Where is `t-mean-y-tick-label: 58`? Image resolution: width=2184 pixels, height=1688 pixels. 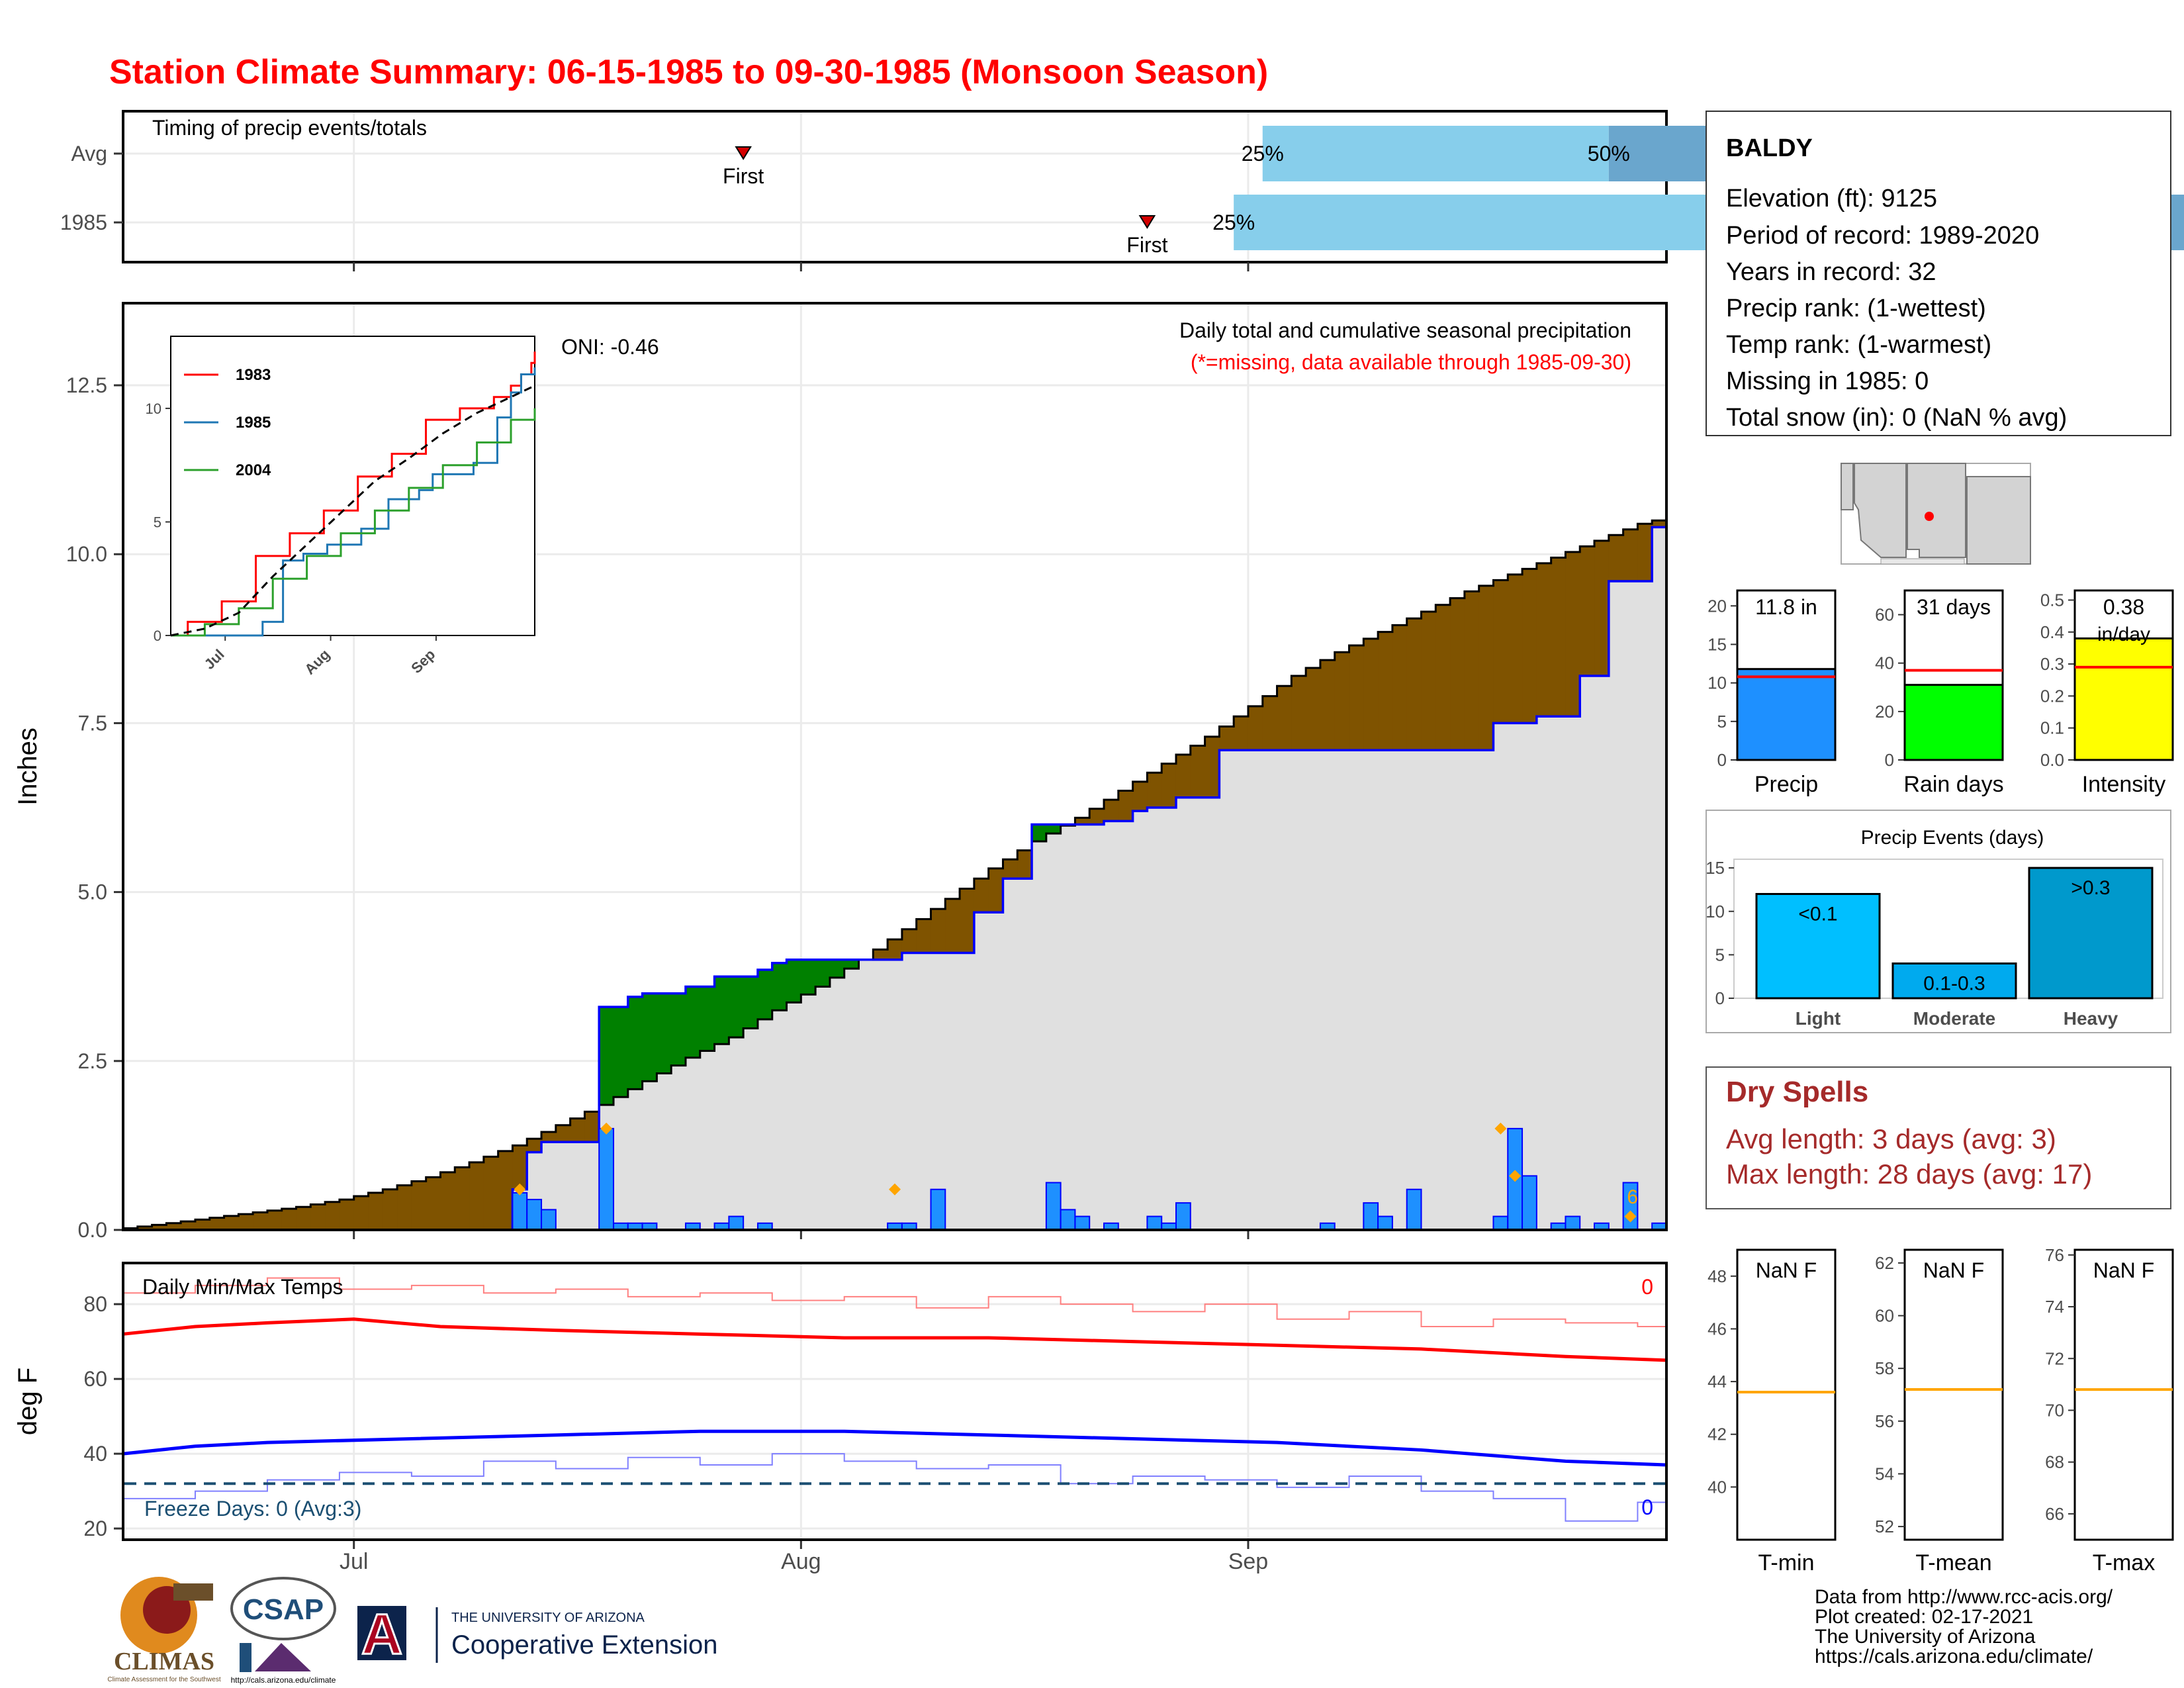 t-mean-y-tick-label: 58 is located at coordinates (1885, 1368).